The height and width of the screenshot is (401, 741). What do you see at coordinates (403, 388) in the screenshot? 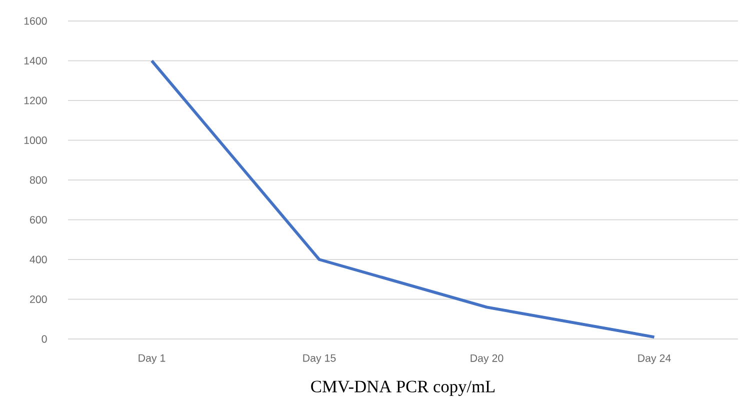
I see `x-axis-title: CMV-DNA PCR copy/mL` at bounding box center [403, 388].